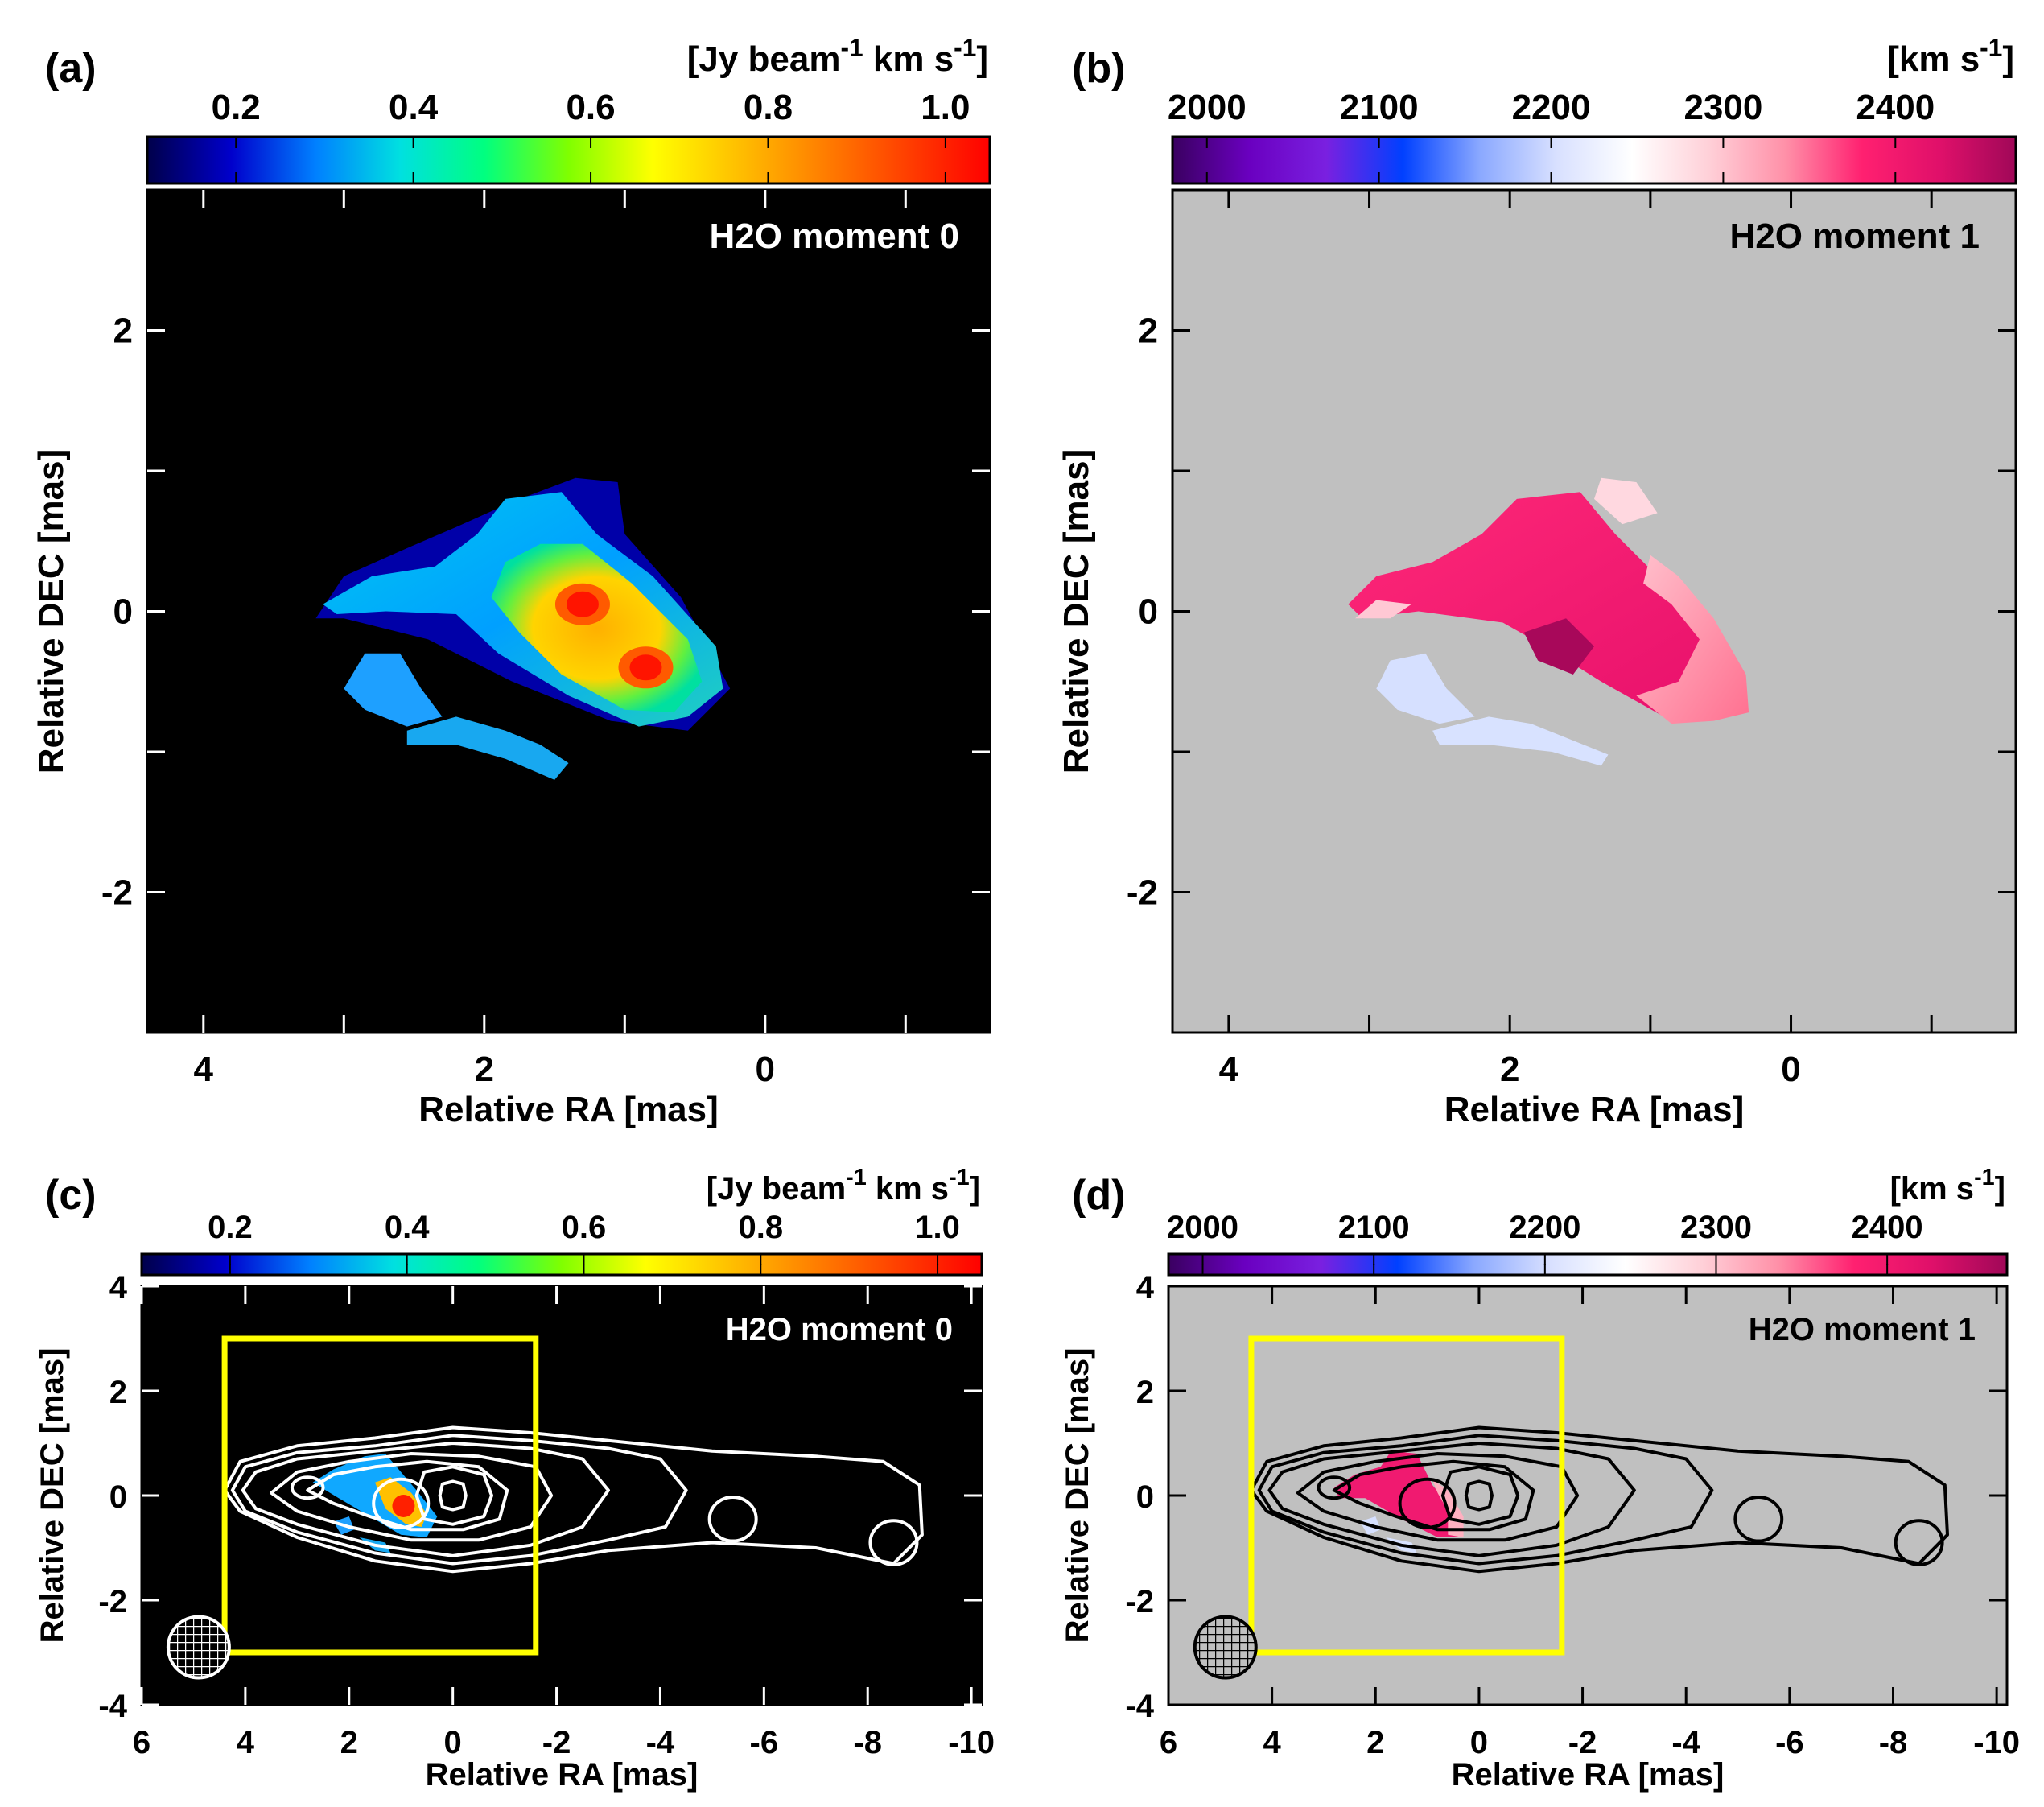  I want to click on zoom-box, so click(1406, 1495).